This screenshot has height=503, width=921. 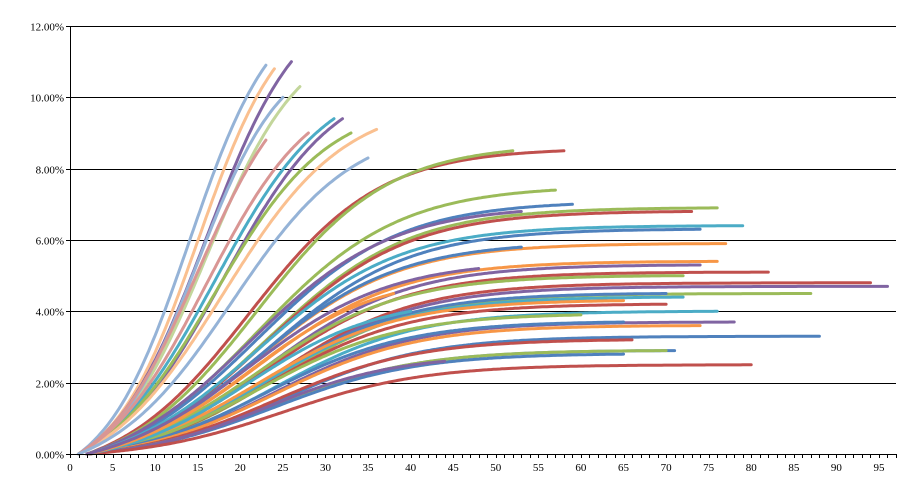 I want to click on x-tick-label: 60, so click(x=581, y=468).